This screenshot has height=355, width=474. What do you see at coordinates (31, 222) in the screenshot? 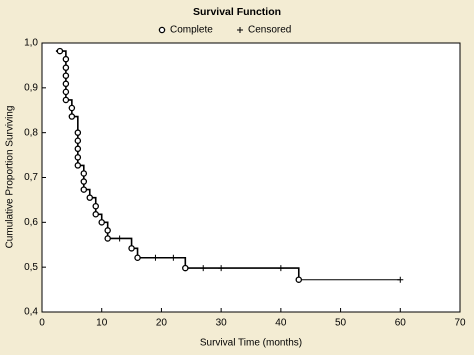
I see `y-tick-label: 0,6` at bounding box center [31, 222].